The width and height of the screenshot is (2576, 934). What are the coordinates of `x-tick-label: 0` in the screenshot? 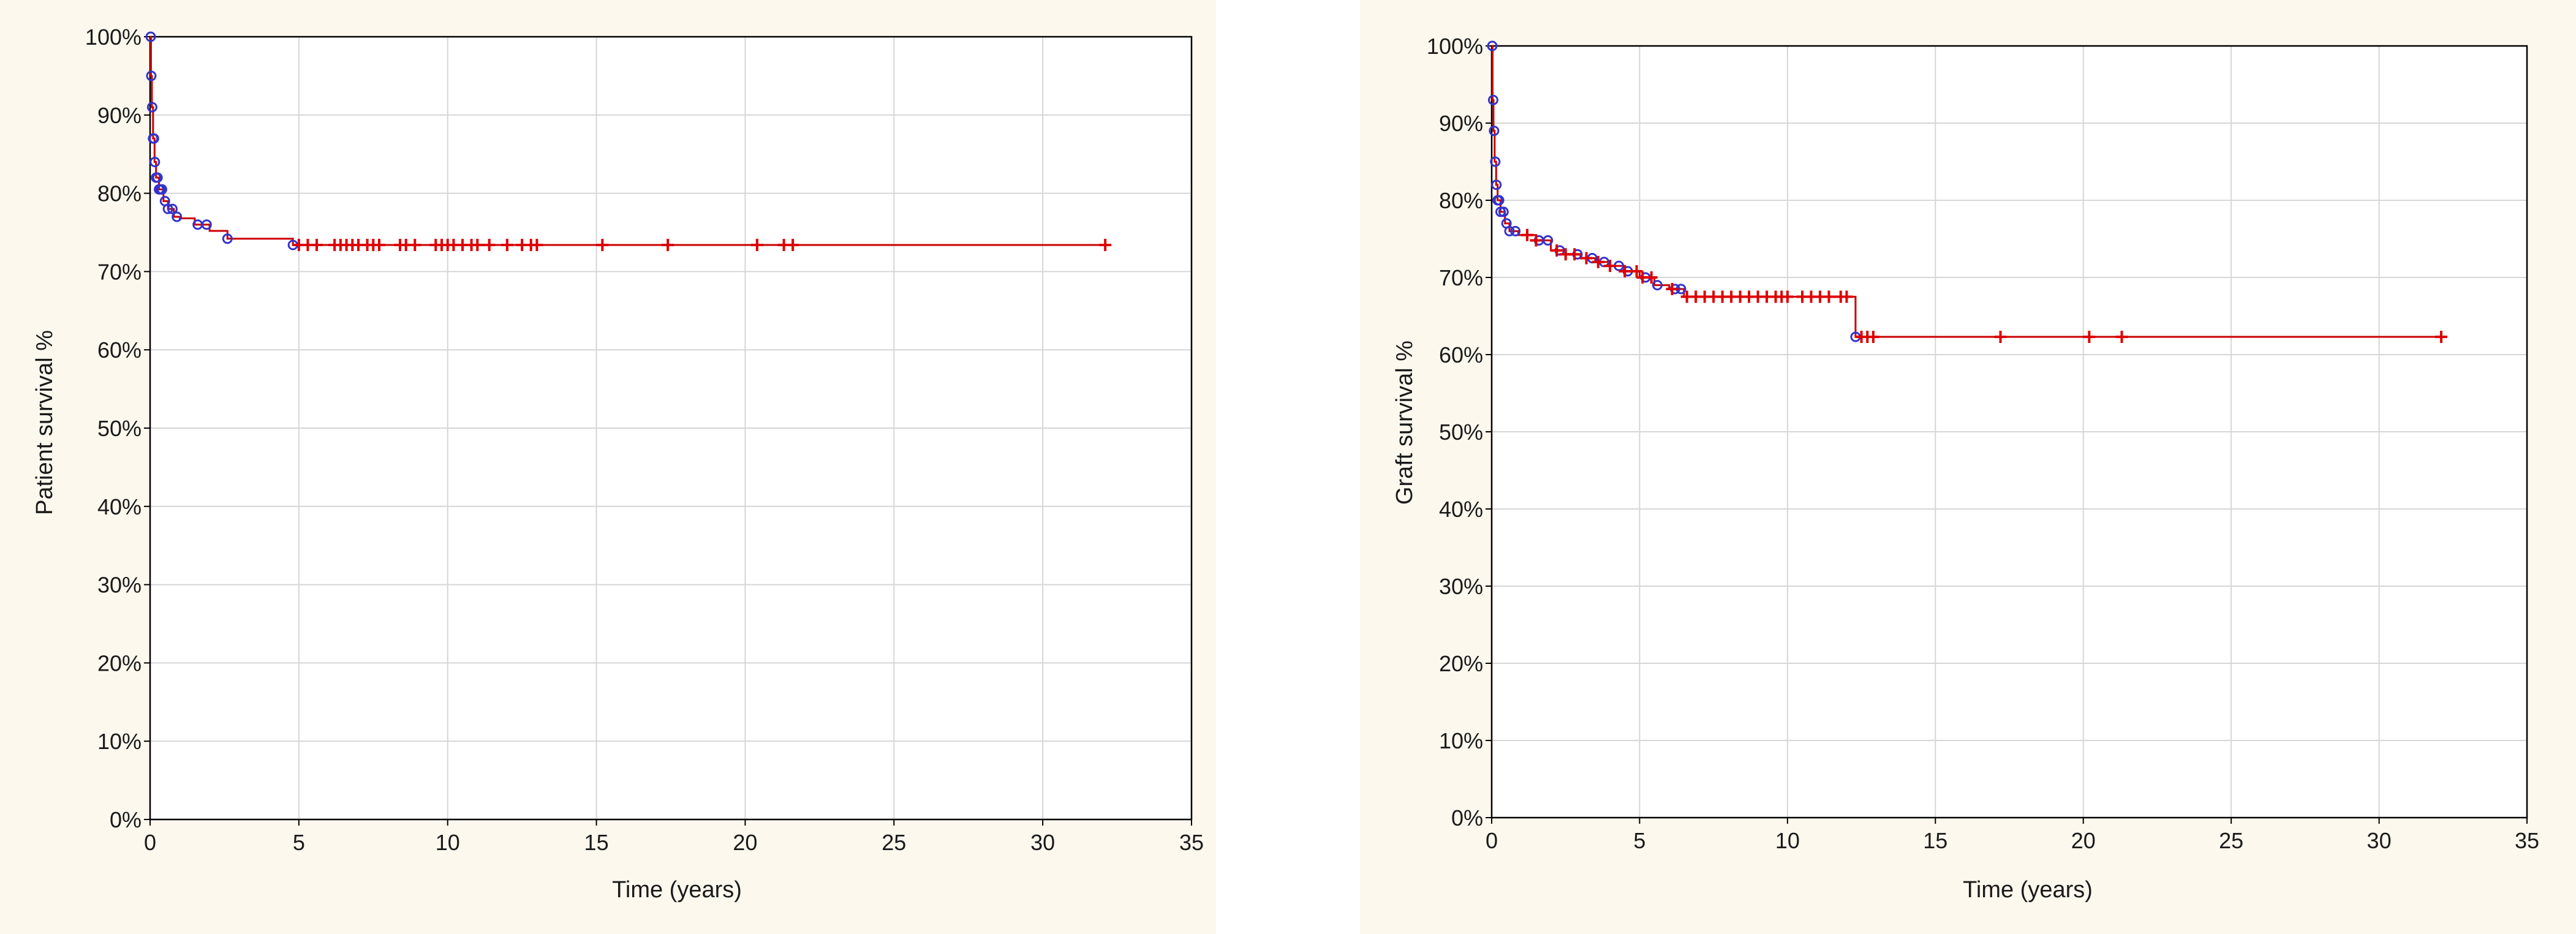 It's located at (1492, 840).